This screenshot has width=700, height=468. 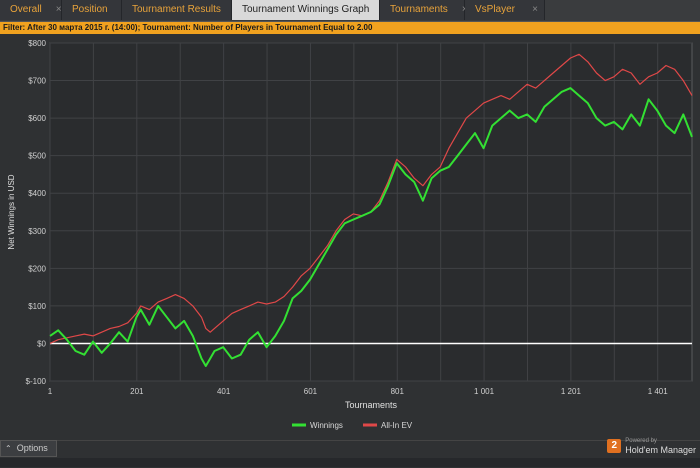 I want to click on tab-overall: Overall ×, so click(x=31, y=10).